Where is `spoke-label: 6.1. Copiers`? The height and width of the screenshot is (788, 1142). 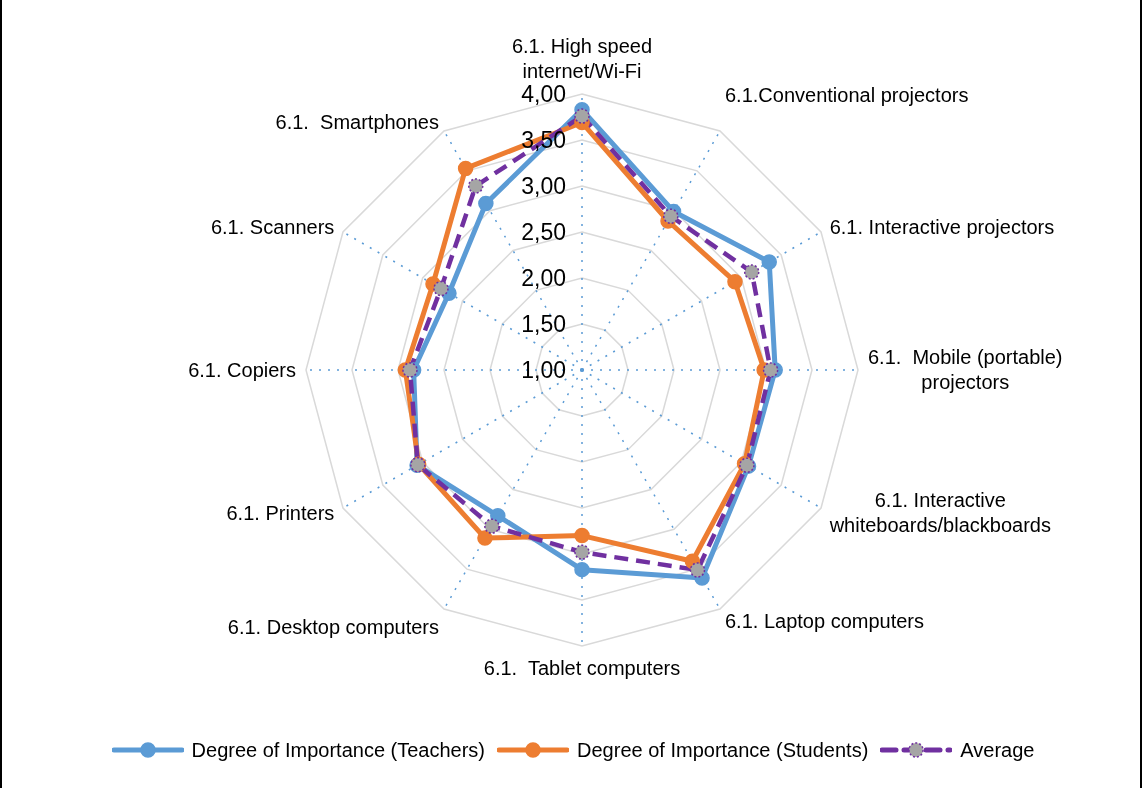 spoke-label: 6.1. Copiers is located at coordinates (242, 369).